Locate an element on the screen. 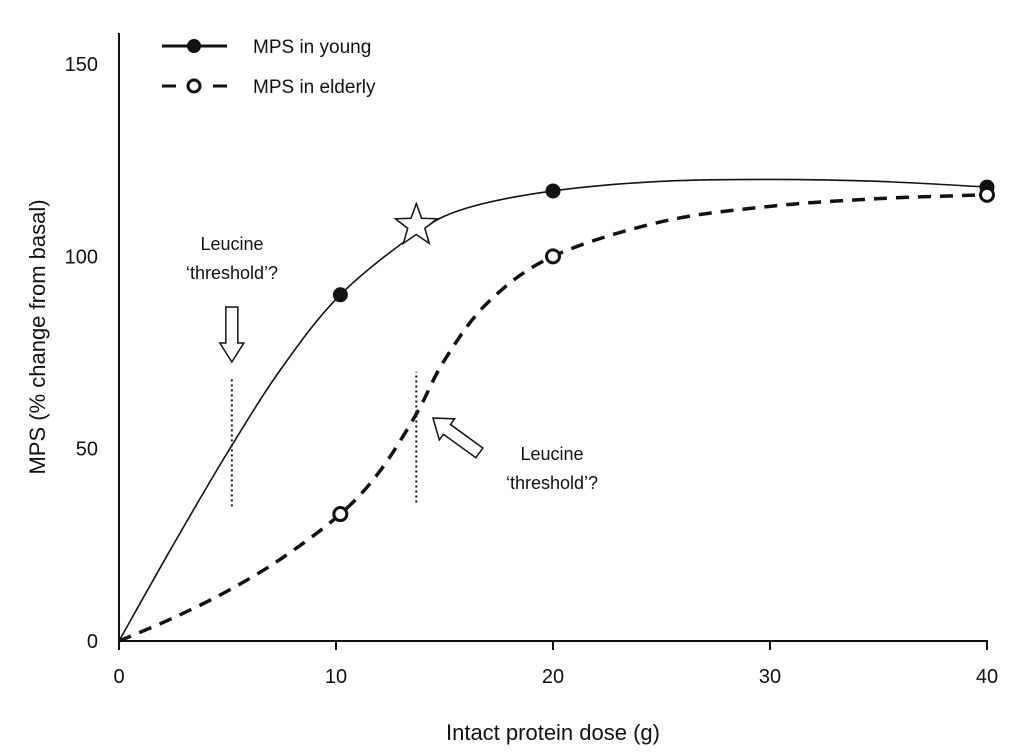 The width and height of the screenshot is (1024, 756). legend-marker-elderly is located at coordinates (194, 86).